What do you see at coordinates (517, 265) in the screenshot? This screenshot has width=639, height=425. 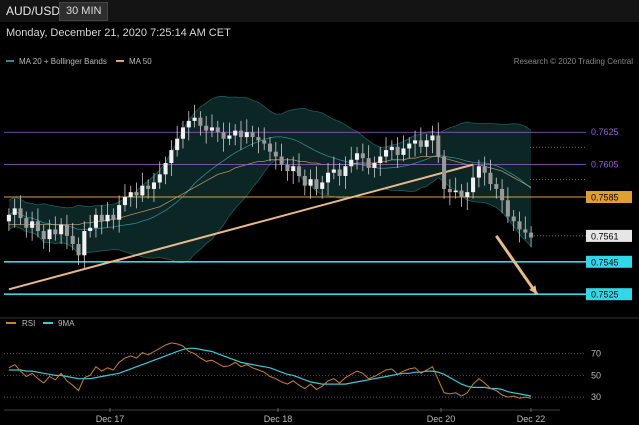 I see `forecast-arrow-line` at bounding box center [517, 265].